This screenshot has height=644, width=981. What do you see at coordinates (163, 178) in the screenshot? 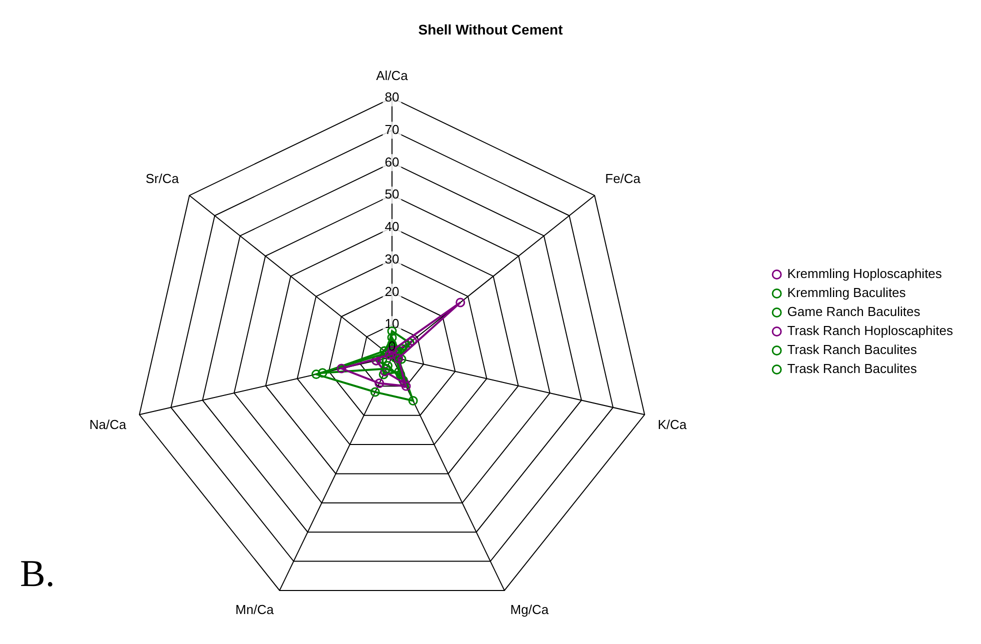
I see `spoke-label: Sr/Ca` at bounding box center [163, 178].